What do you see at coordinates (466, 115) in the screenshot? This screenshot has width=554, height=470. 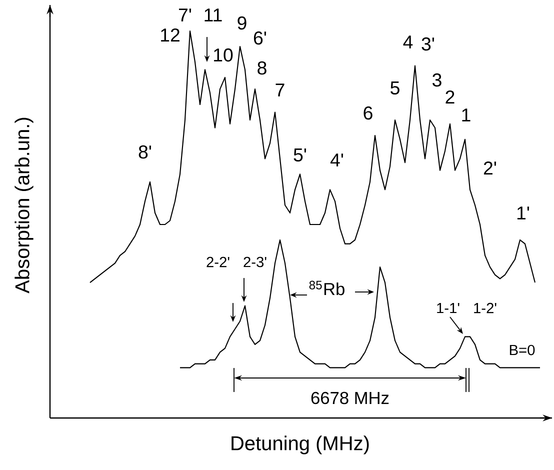 I see `annotation: 1` at bounding box center [466, 115].